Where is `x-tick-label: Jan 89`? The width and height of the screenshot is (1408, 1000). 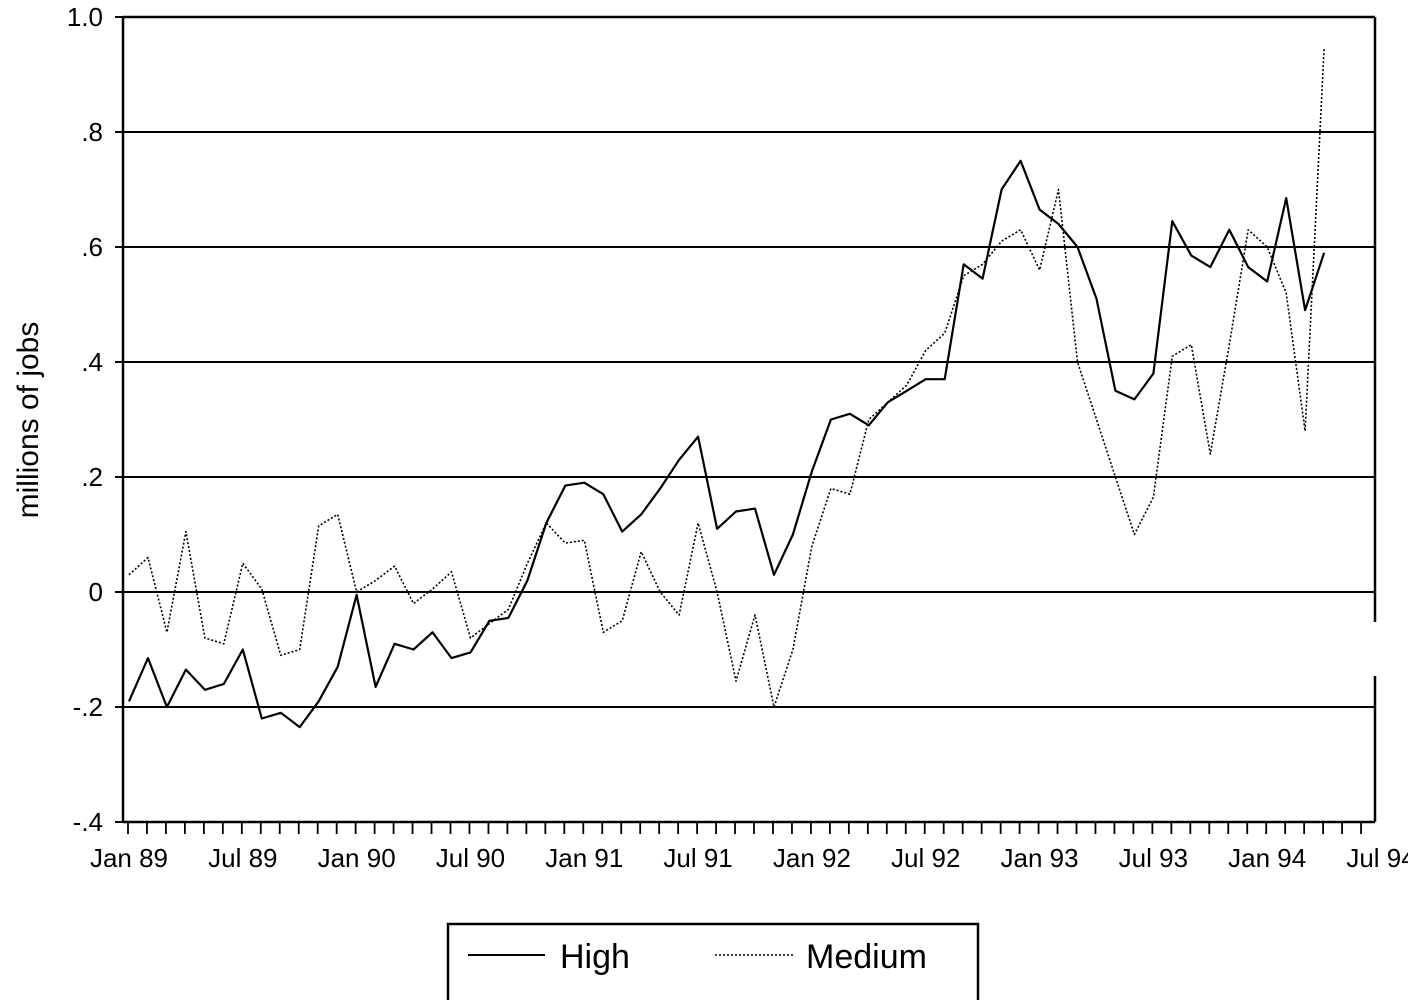 x-tick-label: Jan 89 is located at coordinates (129, 858).